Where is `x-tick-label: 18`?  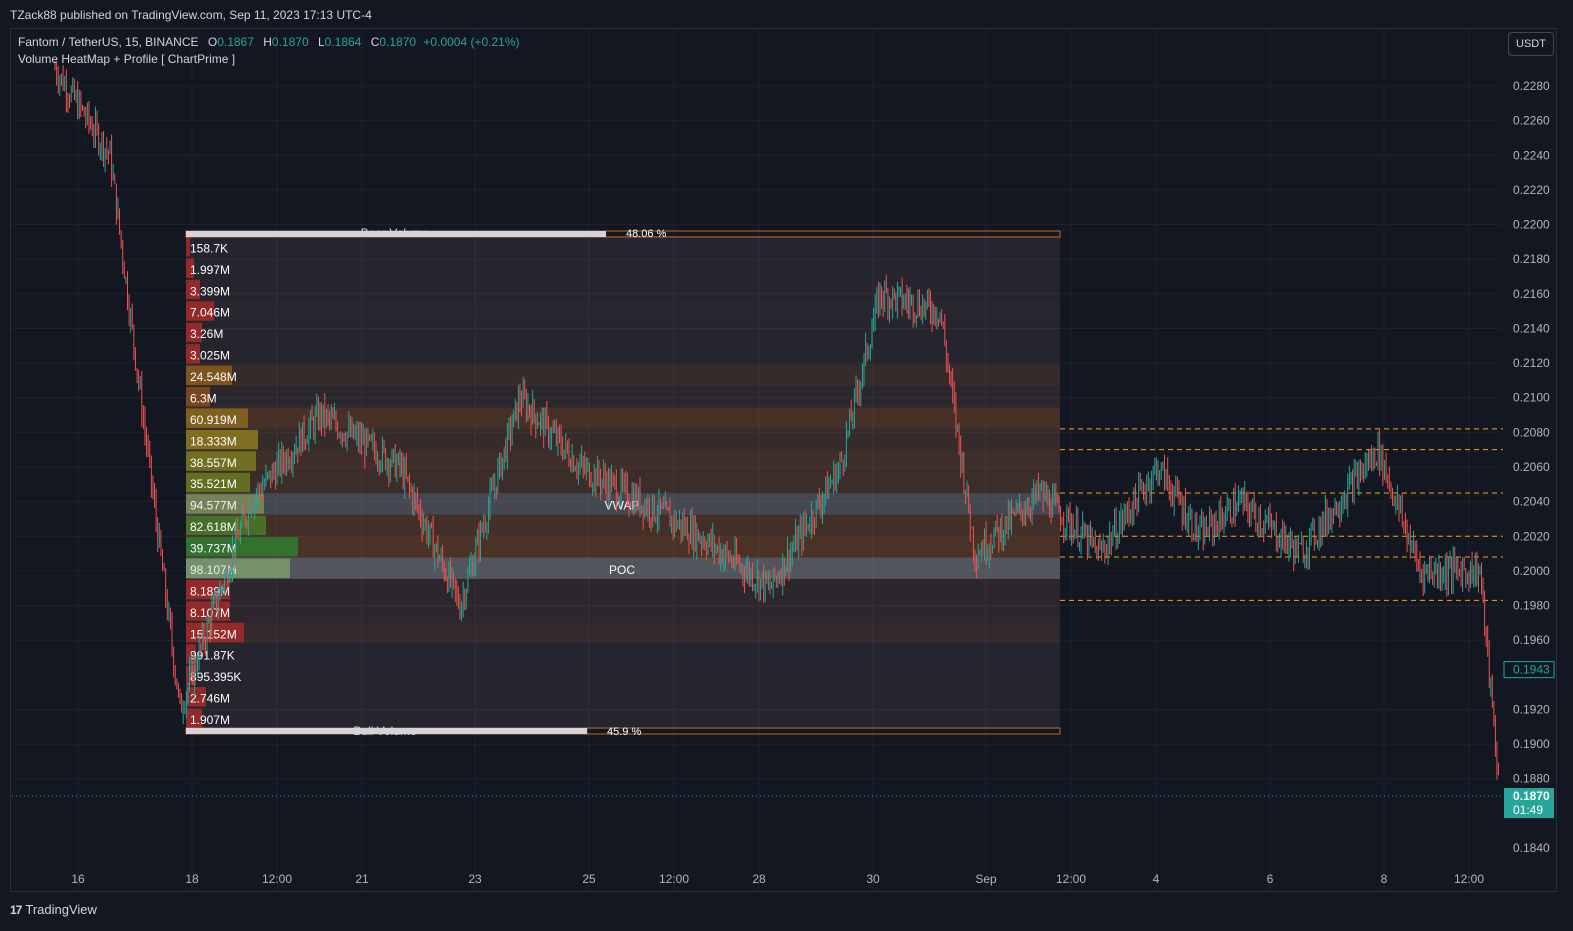
x-tick-label: 18 is located at coordinates (192, 879).